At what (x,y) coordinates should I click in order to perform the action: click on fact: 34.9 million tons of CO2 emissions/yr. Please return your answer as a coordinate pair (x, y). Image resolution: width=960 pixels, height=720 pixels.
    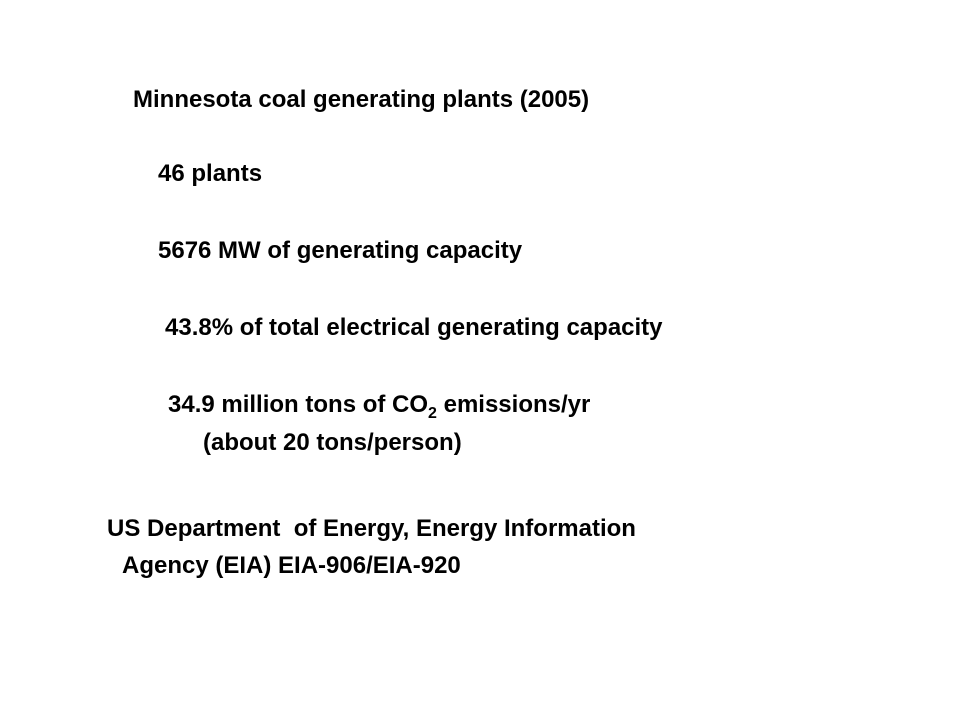
    Looking at the image, I should click on (379, 406).